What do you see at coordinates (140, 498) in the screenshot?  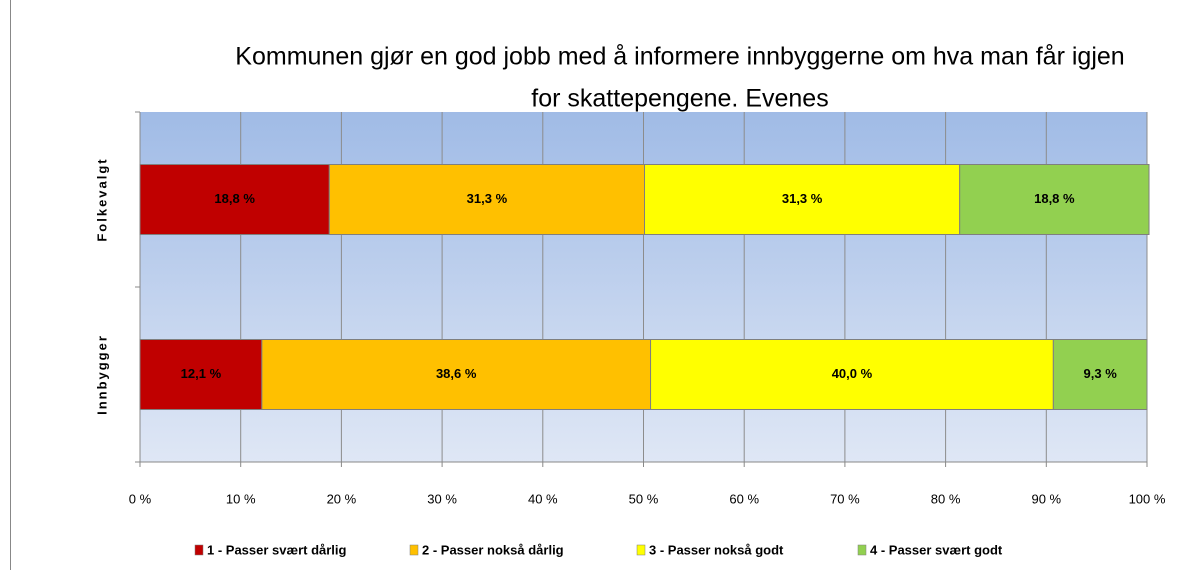 I see `x-tick-label: 0 %` at bounding box center [140, 498].